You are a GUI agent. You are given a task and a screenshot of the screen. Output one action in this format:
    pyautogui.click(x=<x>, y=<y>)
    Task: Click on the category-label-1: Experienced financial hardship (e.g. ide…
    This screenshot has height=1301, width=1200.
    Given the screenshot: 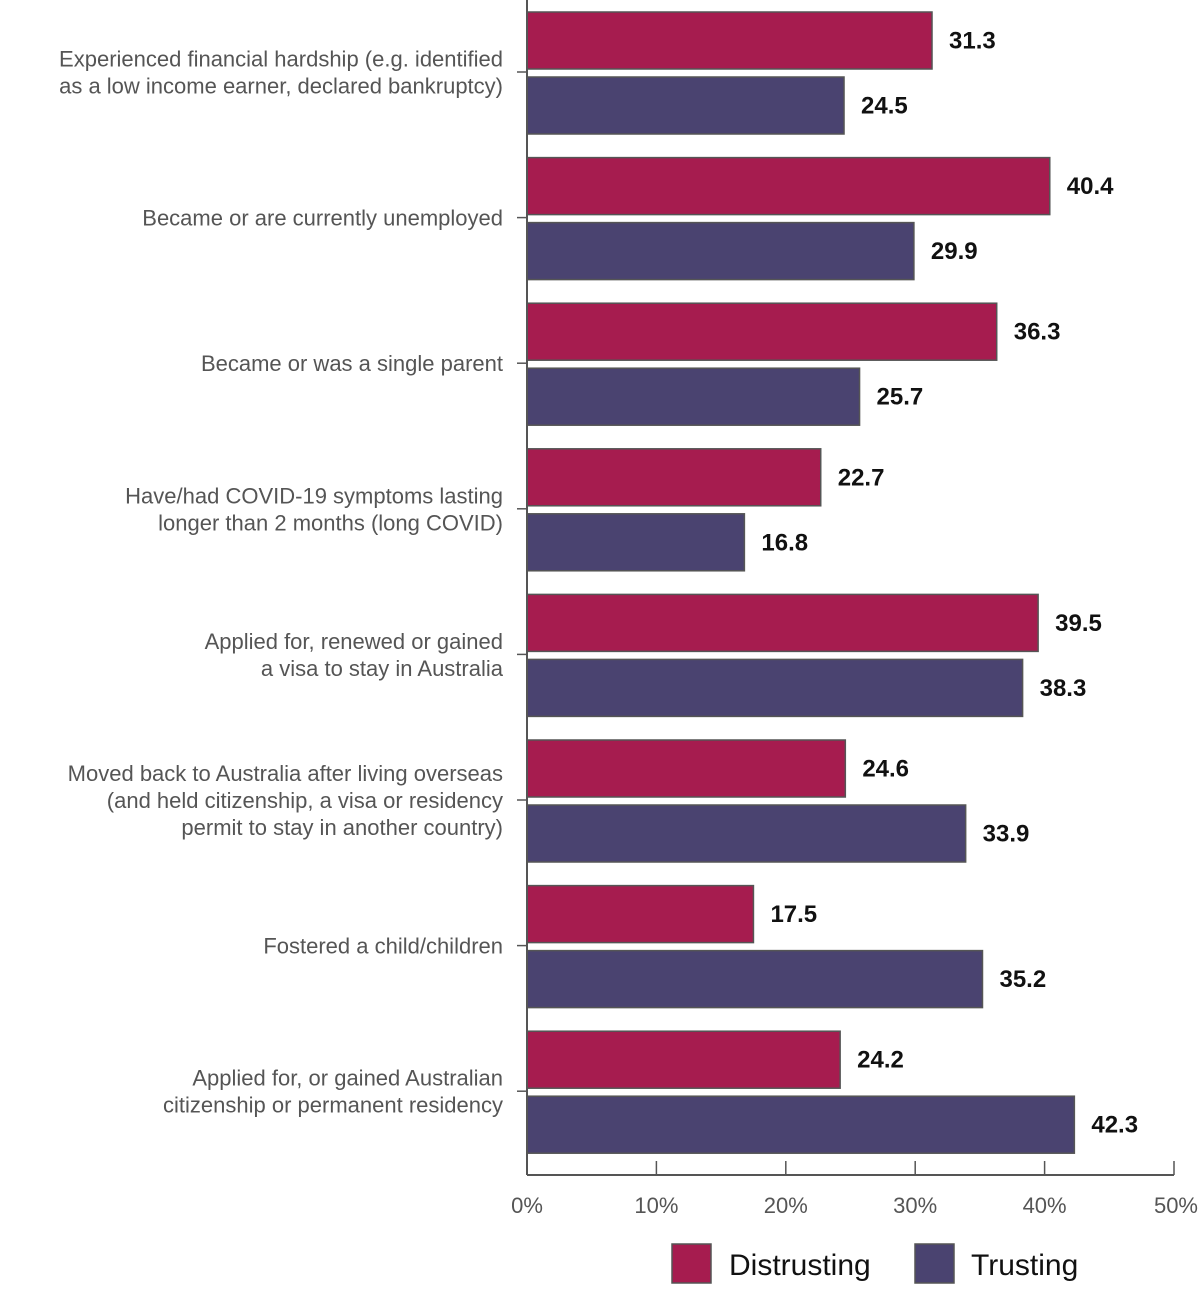 What is the action you would take?
    pyautogui.click(x=281, y=73)
    